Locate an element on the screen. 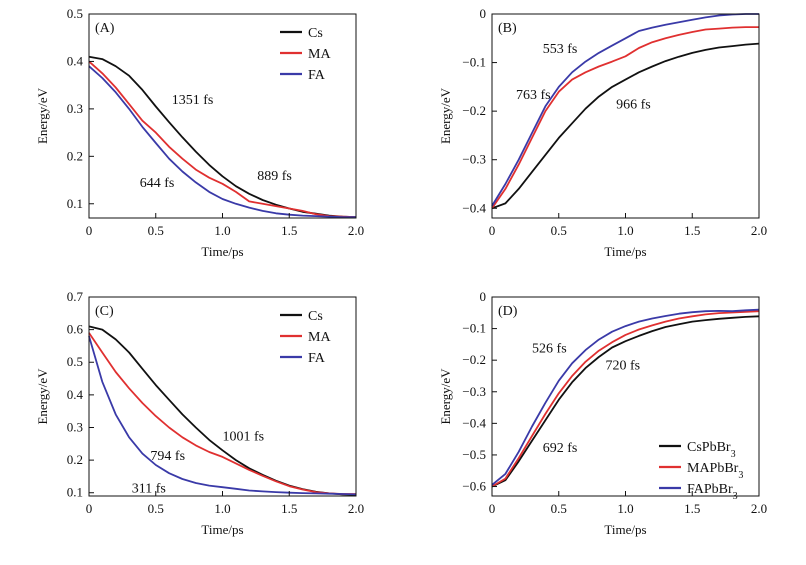 Image resolution: width=806 pixels, height=565 pixels. panel-label: (A) is located at coordinates (105, 28).